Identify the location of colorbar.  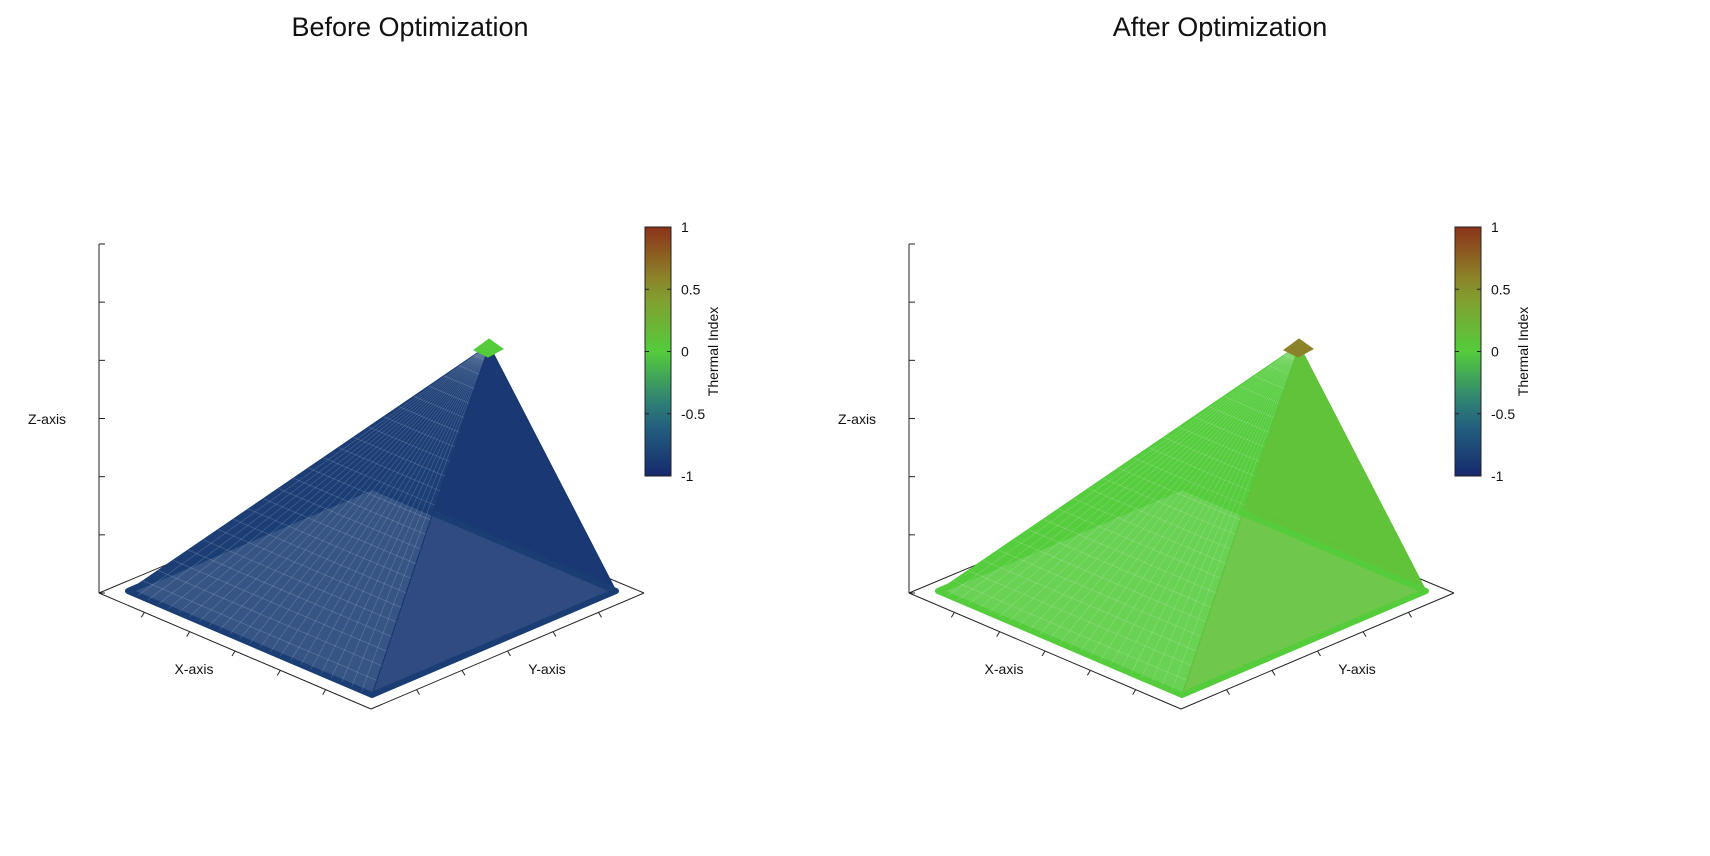
(658, 351).